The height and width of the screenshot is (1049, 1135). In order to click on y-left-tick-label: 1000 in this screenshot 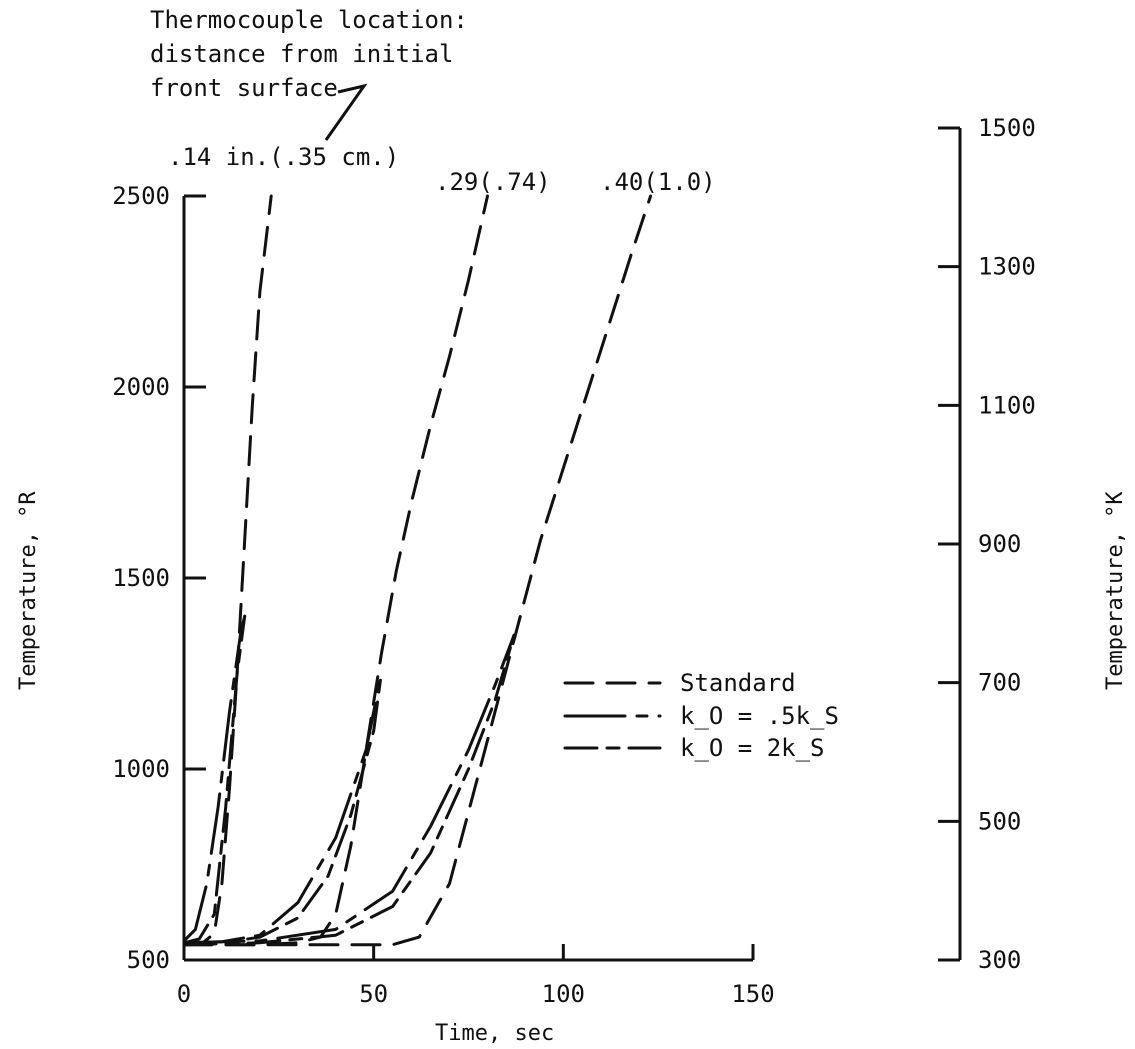, I will do `click(141, 769)`.